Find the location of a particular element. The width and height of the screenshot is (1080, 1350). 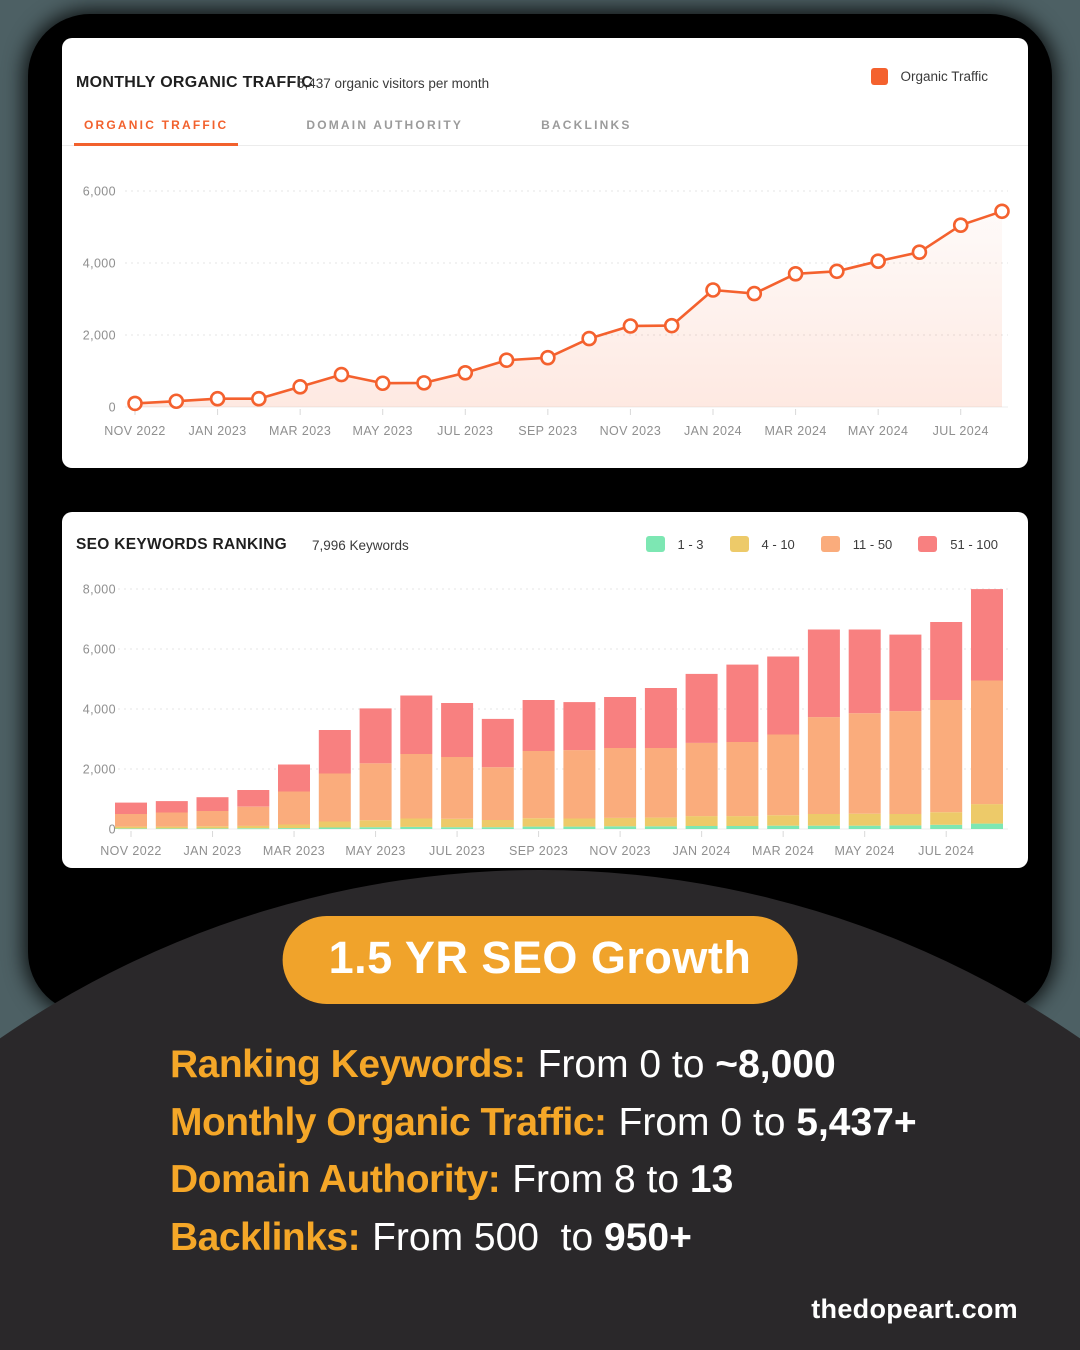

traffic-legend: Organic Traffic is located at coordinates (929, 76).